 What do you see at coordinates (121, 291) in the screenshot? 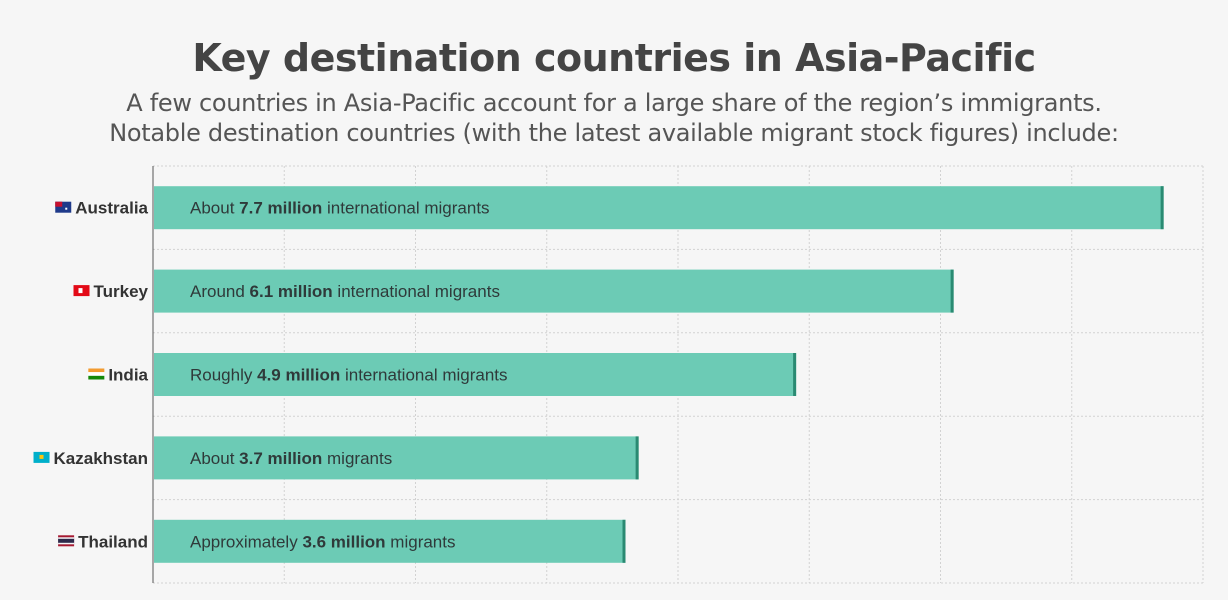
I see `category-label: Turkey` at bounding box center [121, 291].